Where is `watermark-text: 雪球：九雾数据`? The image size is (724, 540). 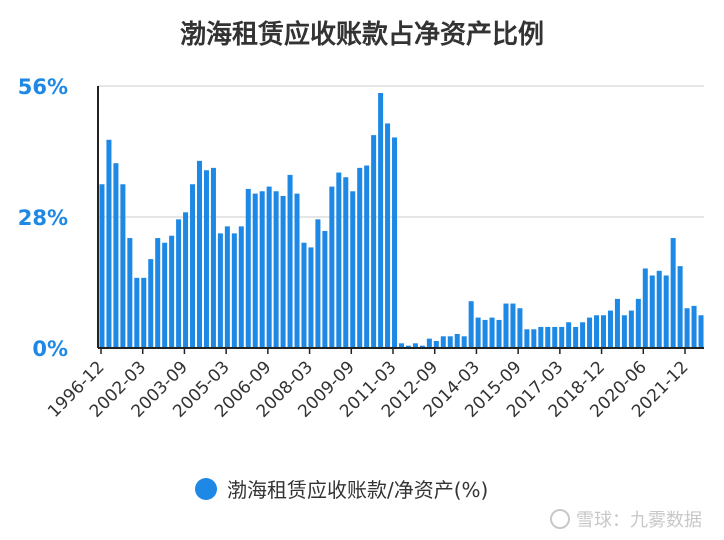 watermark-text: 雪球：九雾数据 is located at coordinates (639, 520).